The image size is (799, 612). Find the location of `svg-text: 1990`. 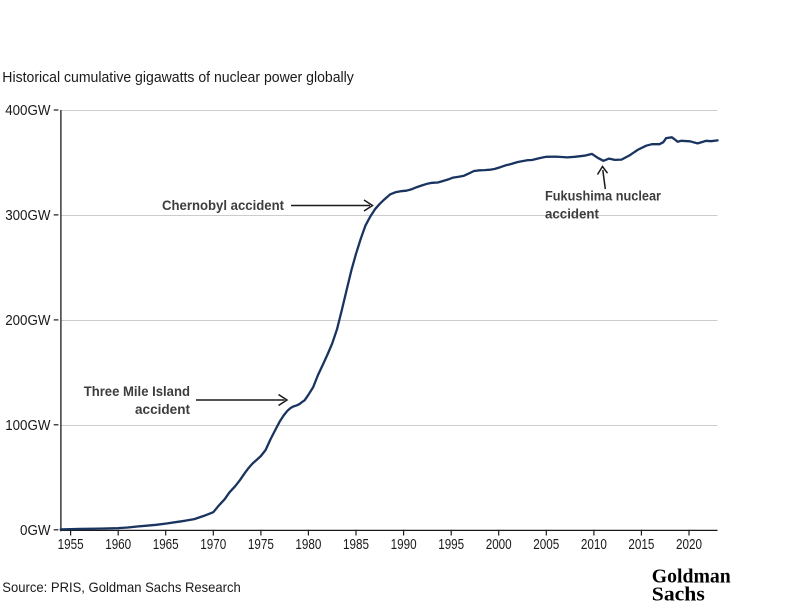

svg-text: 1990 is located at coordinates (404, 545).